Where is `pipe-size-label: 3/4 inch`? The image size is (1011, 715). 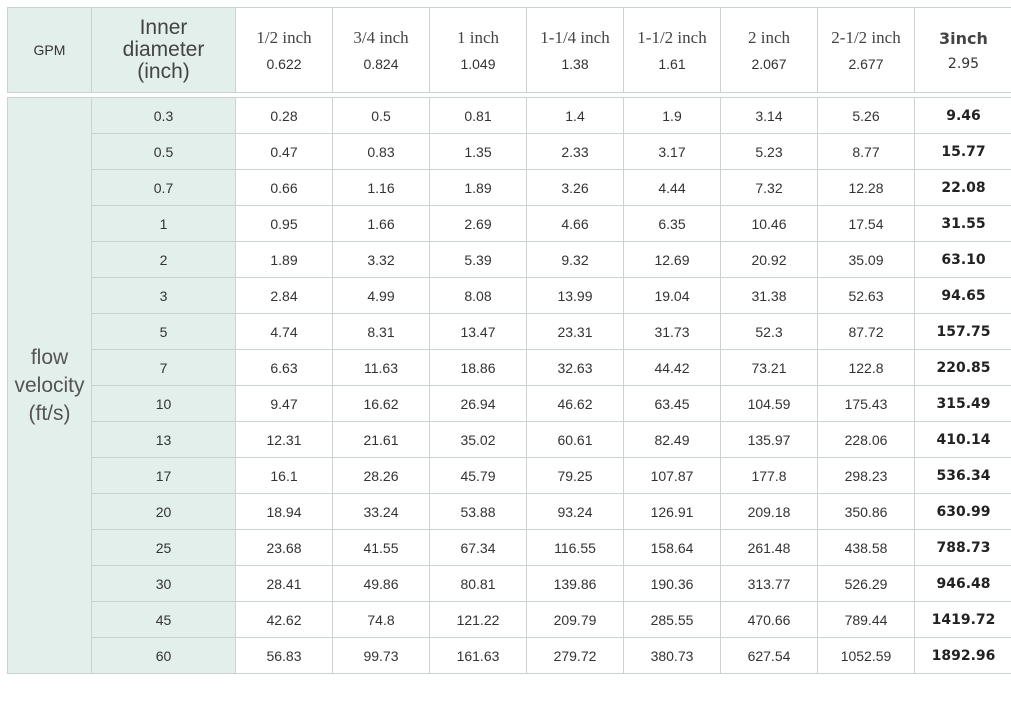 pipe-size-label: 3/4 inch is located at coordinates (381, 37).